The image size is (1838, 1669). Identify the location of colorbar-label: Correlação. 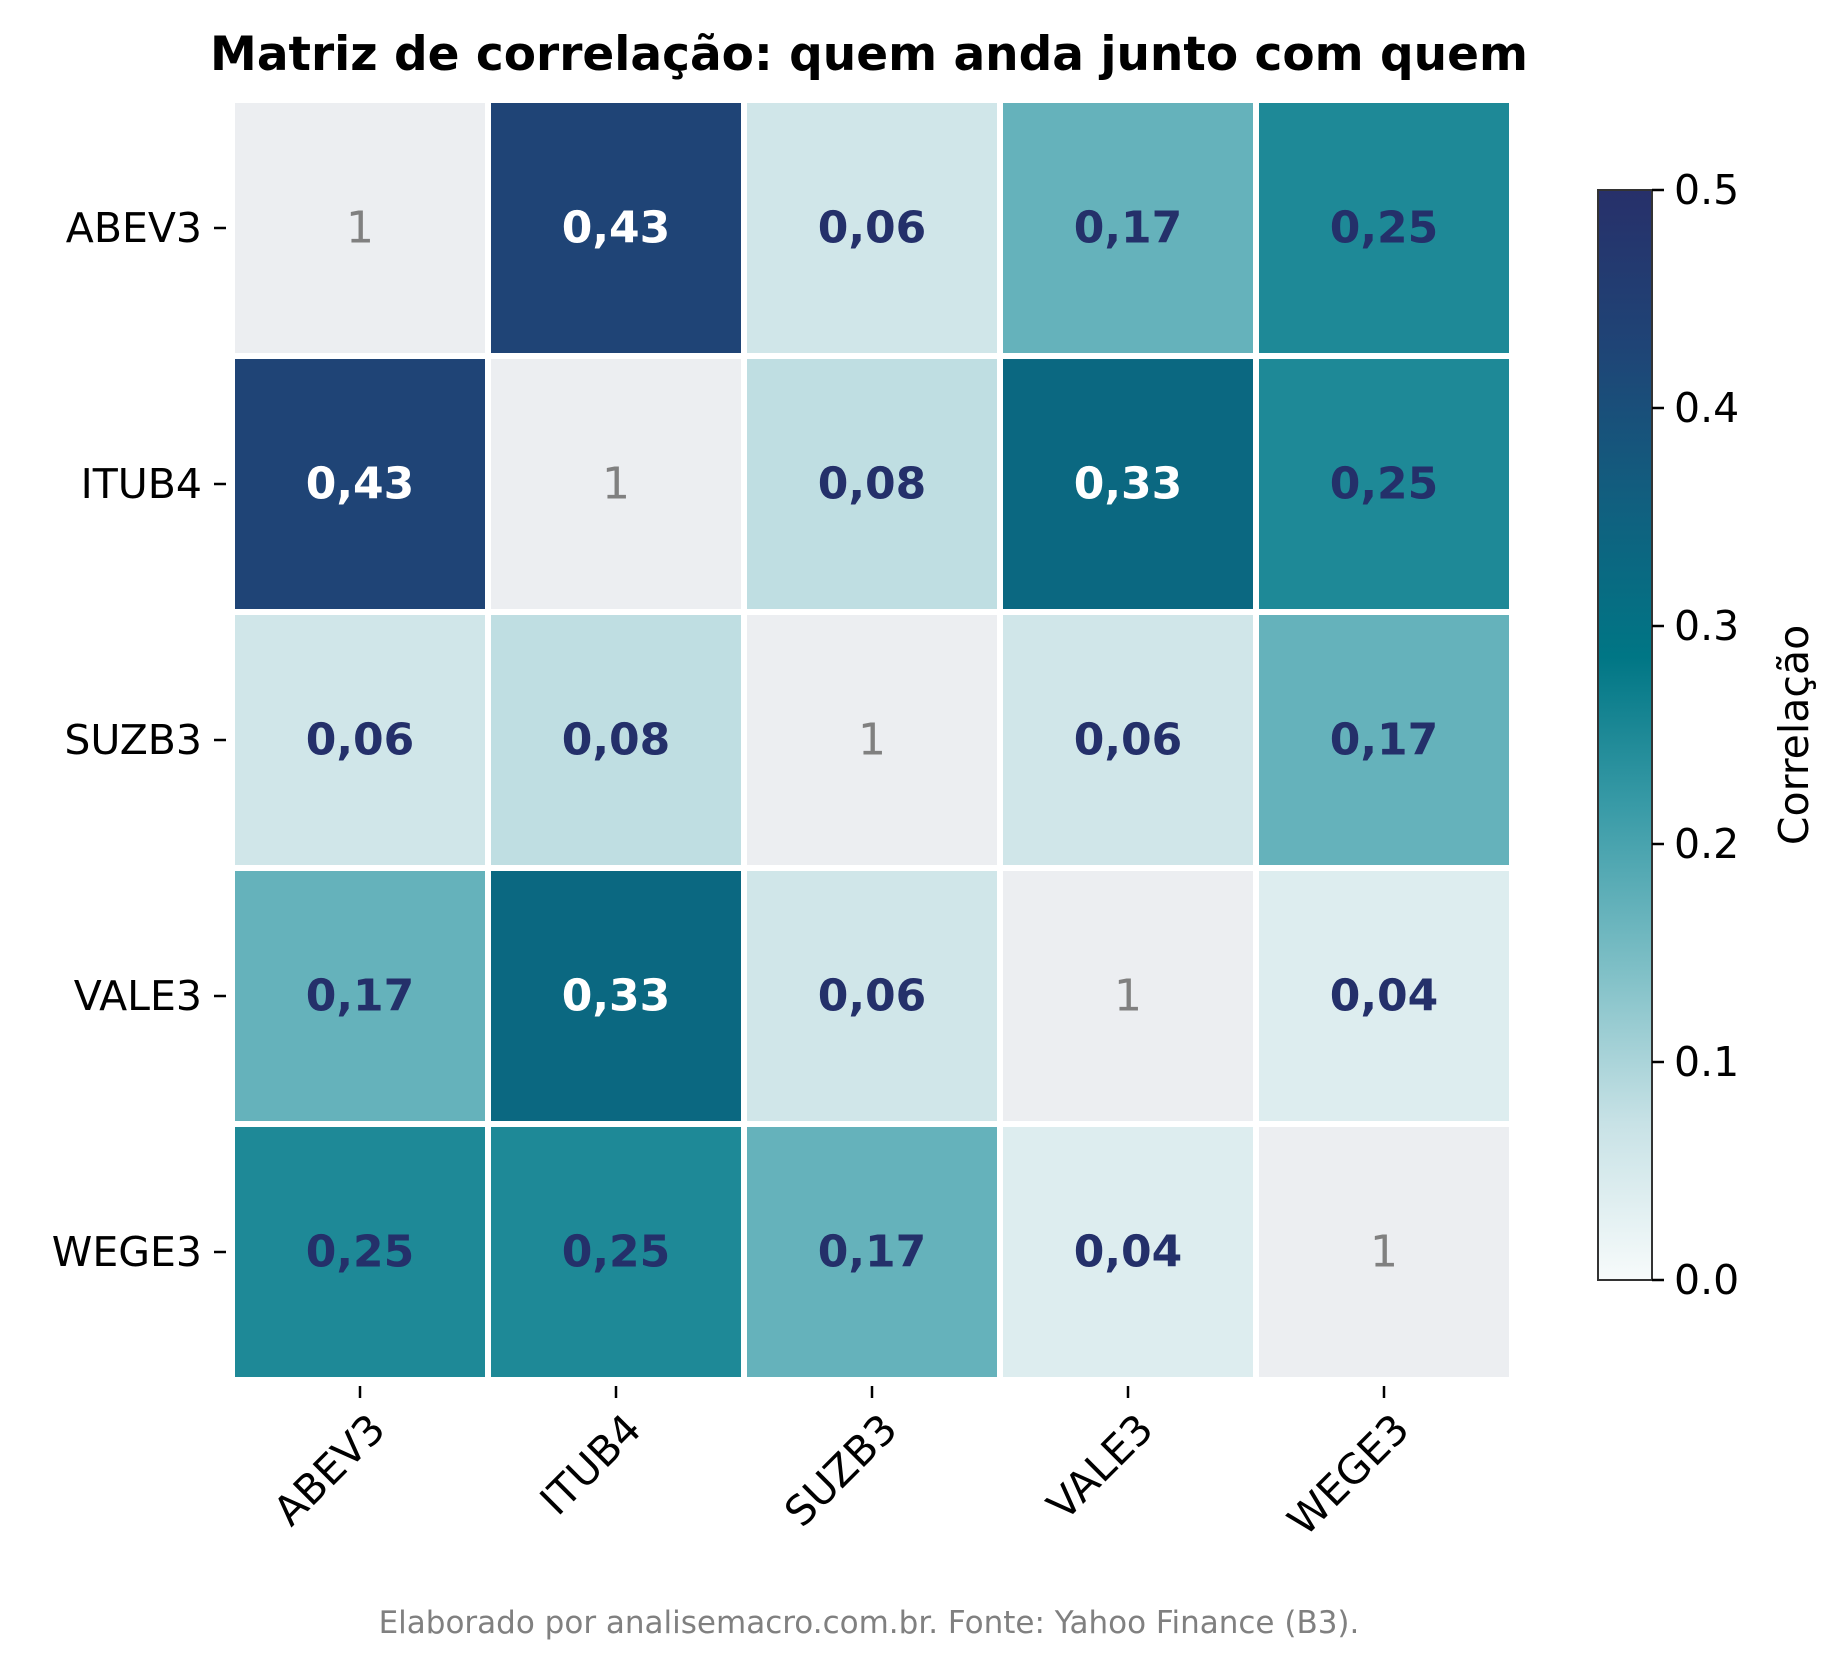
(1794, 735).